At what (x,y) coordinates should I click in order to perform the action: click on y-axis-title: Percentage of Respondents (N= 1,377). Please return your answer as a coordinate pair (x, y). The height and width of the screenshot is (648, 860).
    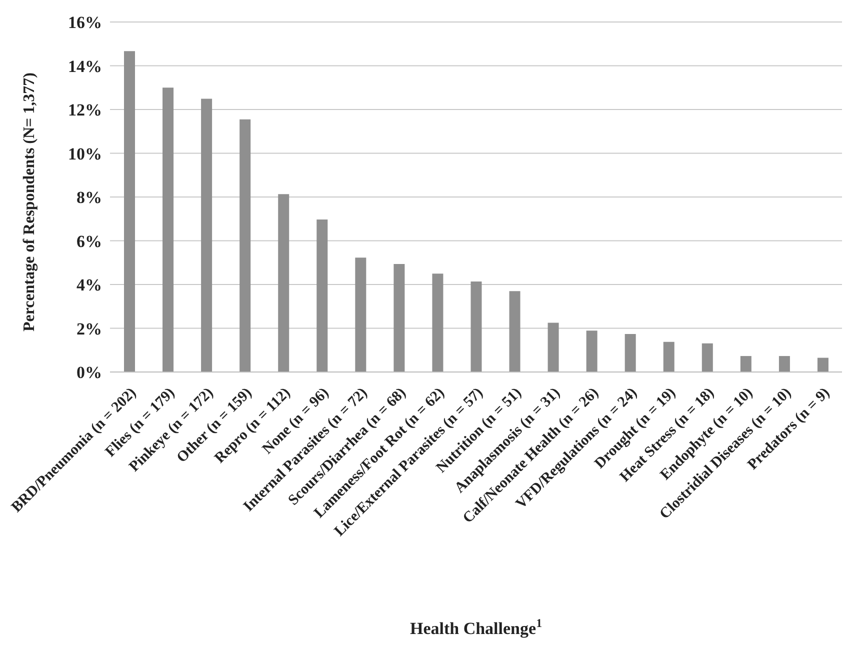
    Looking at the image, I should click on (29, 202).